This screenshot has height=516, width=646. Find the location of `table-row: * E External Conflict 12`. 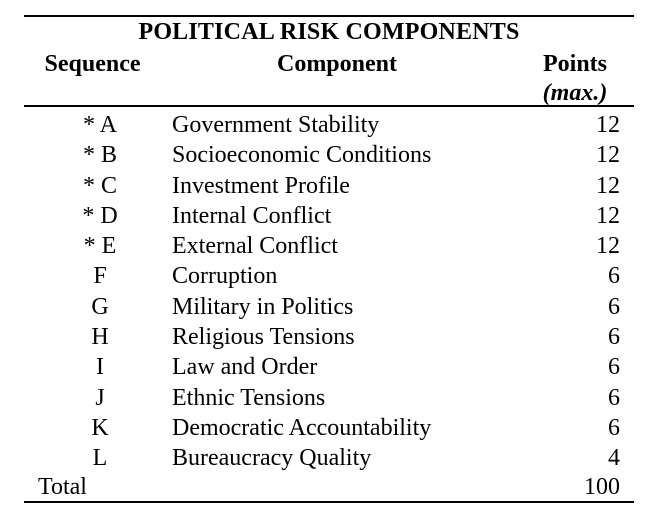

table-row: * E External Conflict 12 is located at coordinates (323, 246).